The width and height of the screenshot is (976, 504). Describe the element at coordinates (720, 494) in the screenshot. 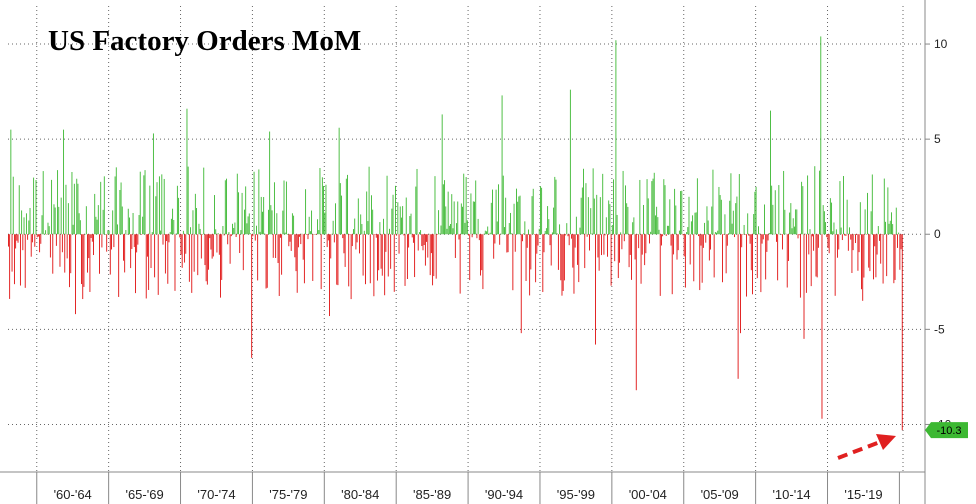

I see `x-tick-label: '05-'09` at that location.